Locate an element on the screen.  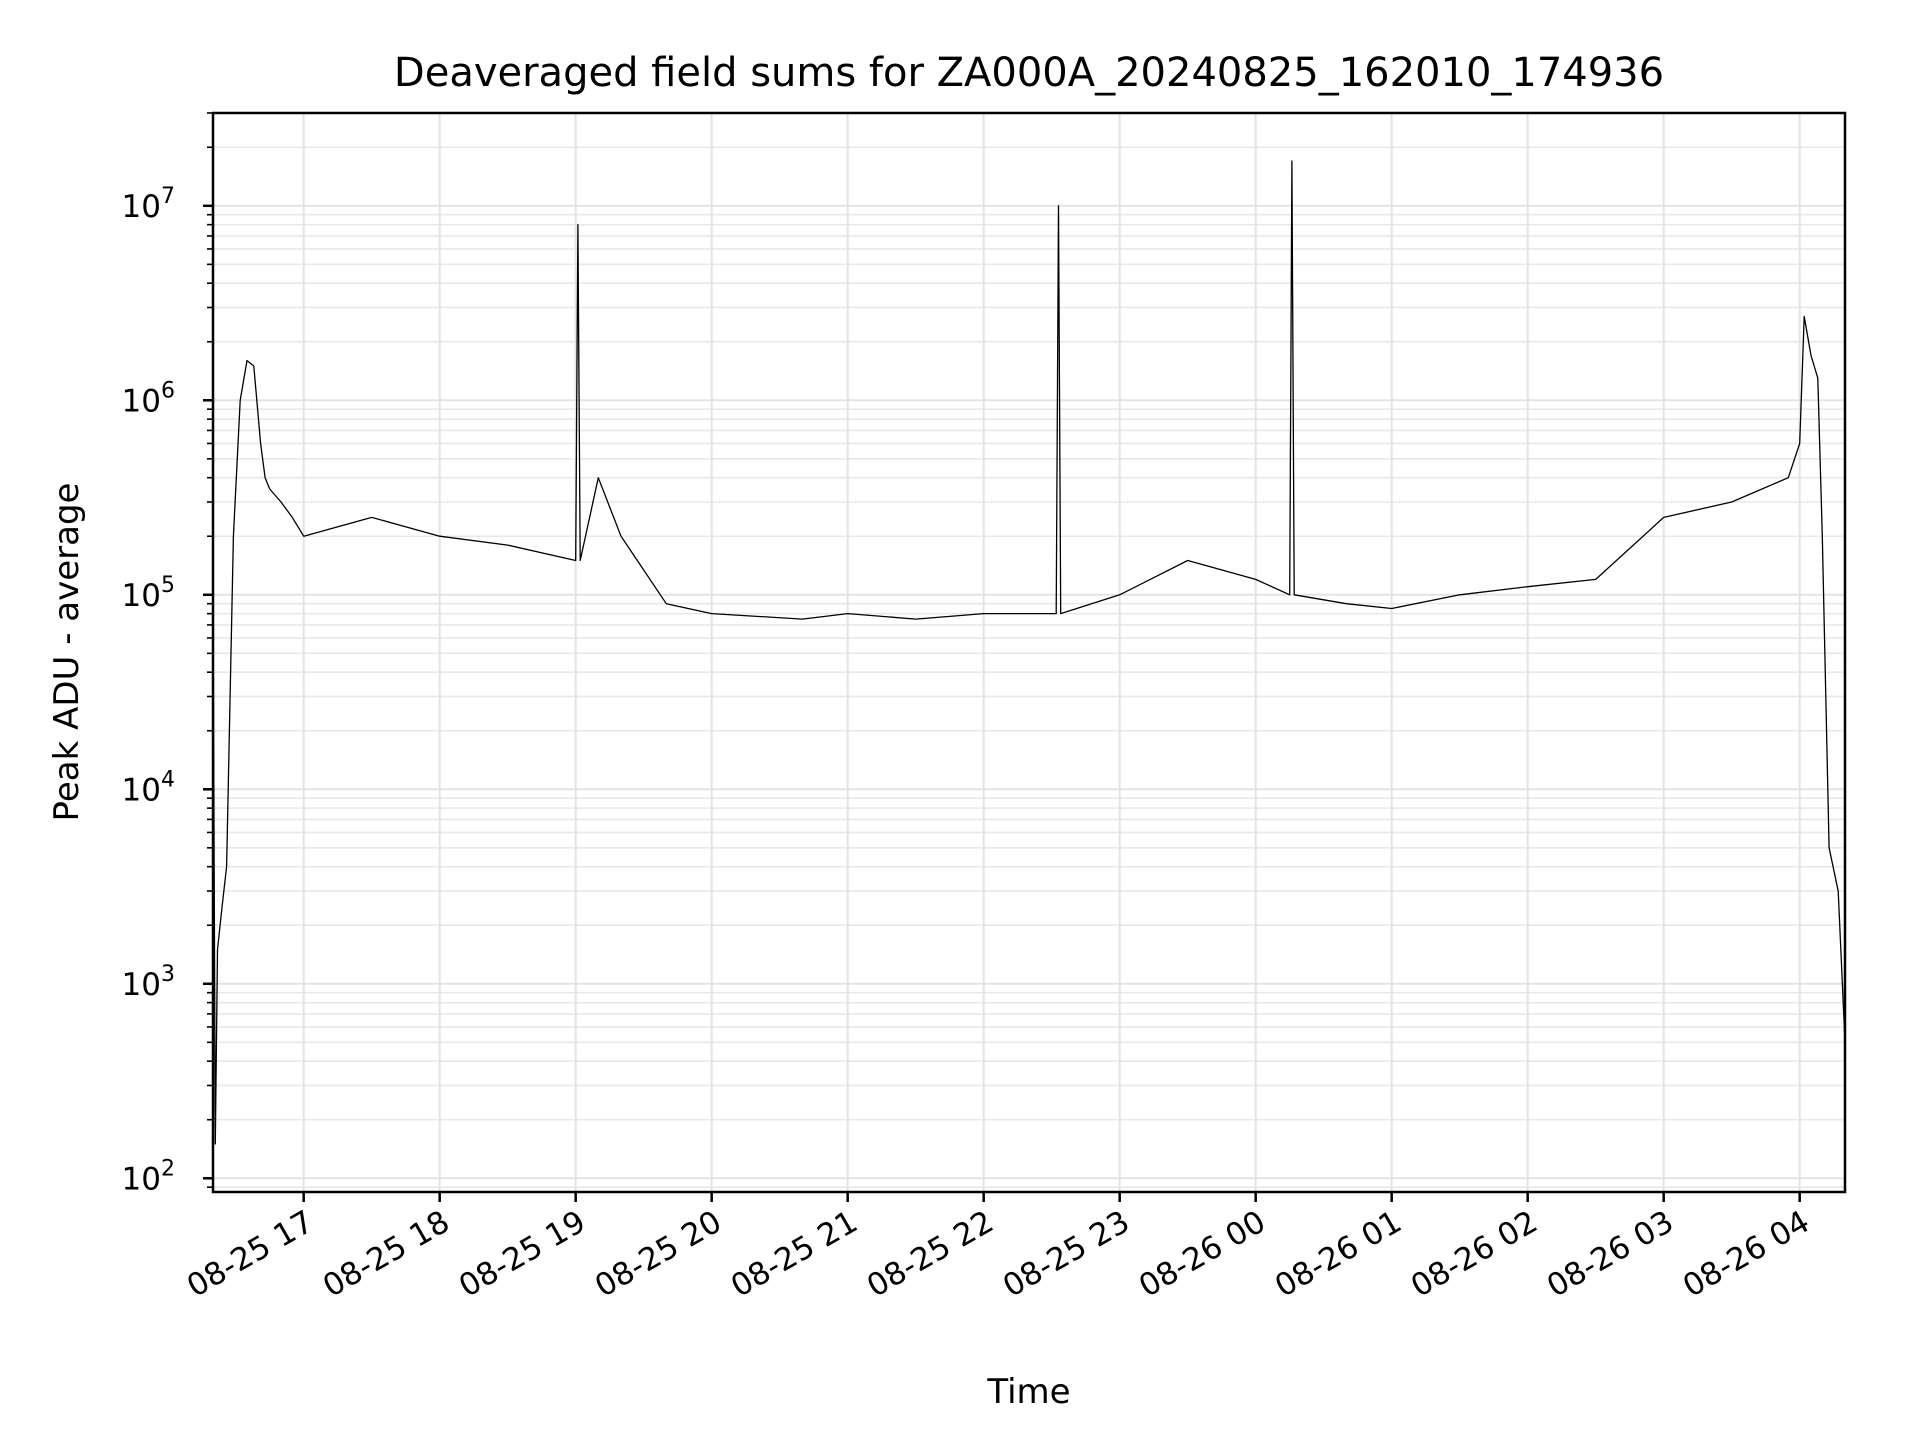
x-tick-label: 08-26 04 is located at coordinates (1746, 1254).